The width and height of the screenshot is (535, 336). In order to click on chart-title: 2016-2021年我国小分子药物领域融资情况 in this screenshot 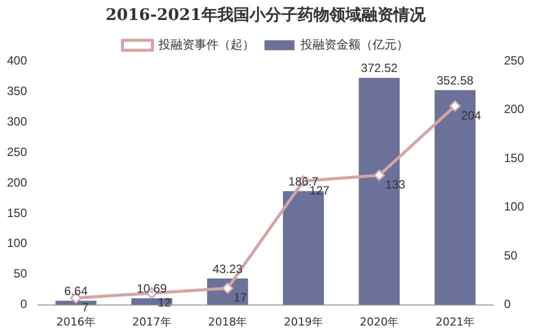, I will do `click(266, 14)`.